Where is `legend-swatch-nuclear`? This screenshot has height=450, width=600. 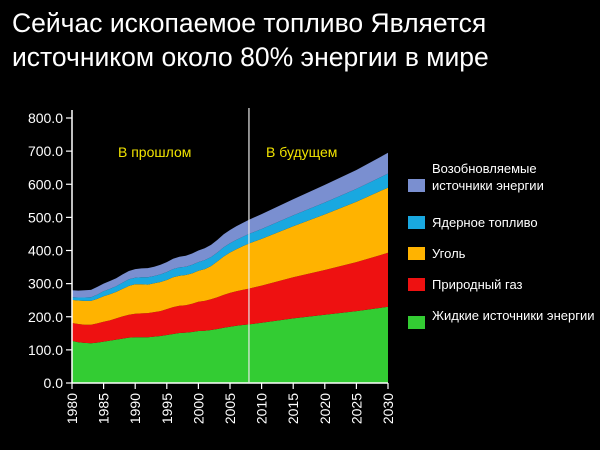 legend-swatch-nuclear is located at coordinates (416, 222).